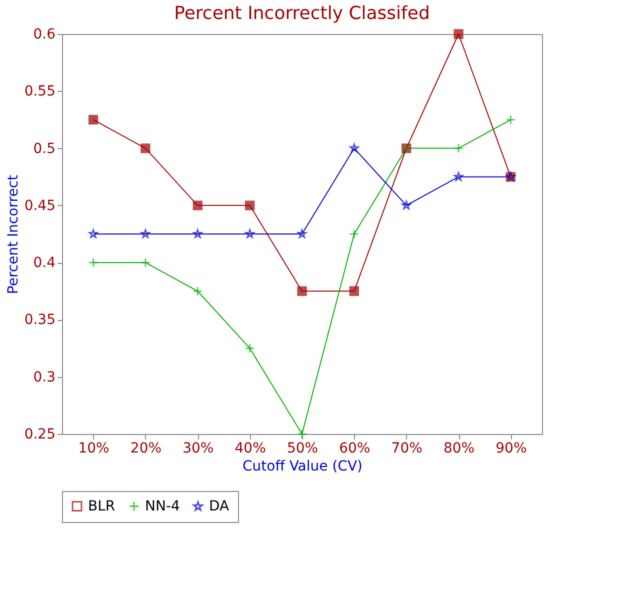 This screenshot has width=642, height=600. I want to click on x-tick-label: 60%, so click(354, 448).